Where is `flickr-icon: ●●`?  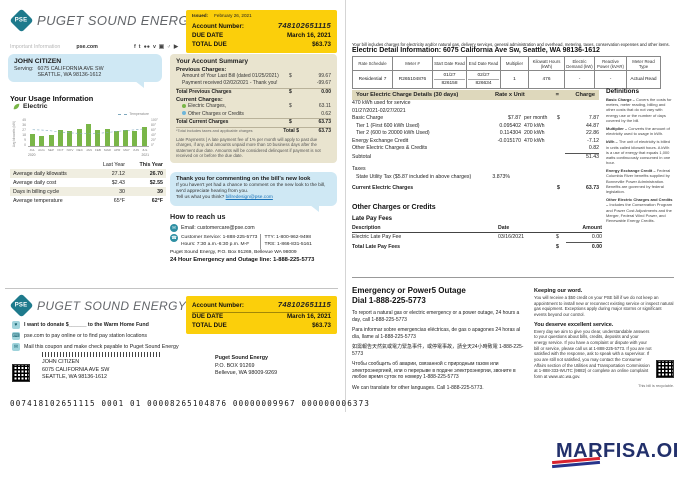
flickr-icon: ●● is located at coordinates (146, 47).